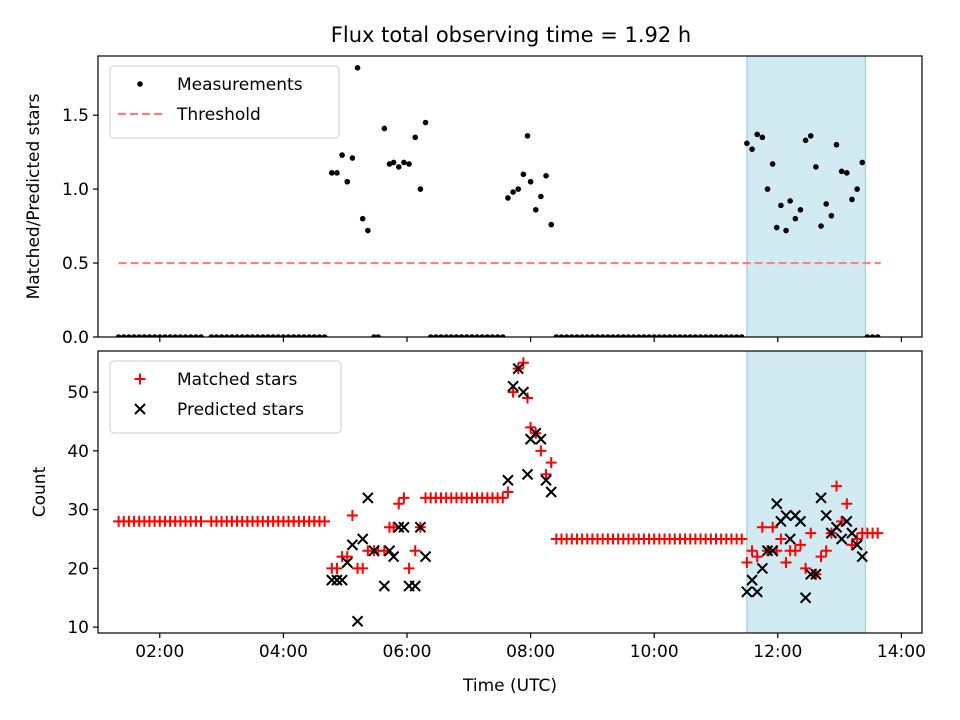 The width and height of the screenshot is (960, 720). I want to click on count-ylabel: Count, so click(40, 491).